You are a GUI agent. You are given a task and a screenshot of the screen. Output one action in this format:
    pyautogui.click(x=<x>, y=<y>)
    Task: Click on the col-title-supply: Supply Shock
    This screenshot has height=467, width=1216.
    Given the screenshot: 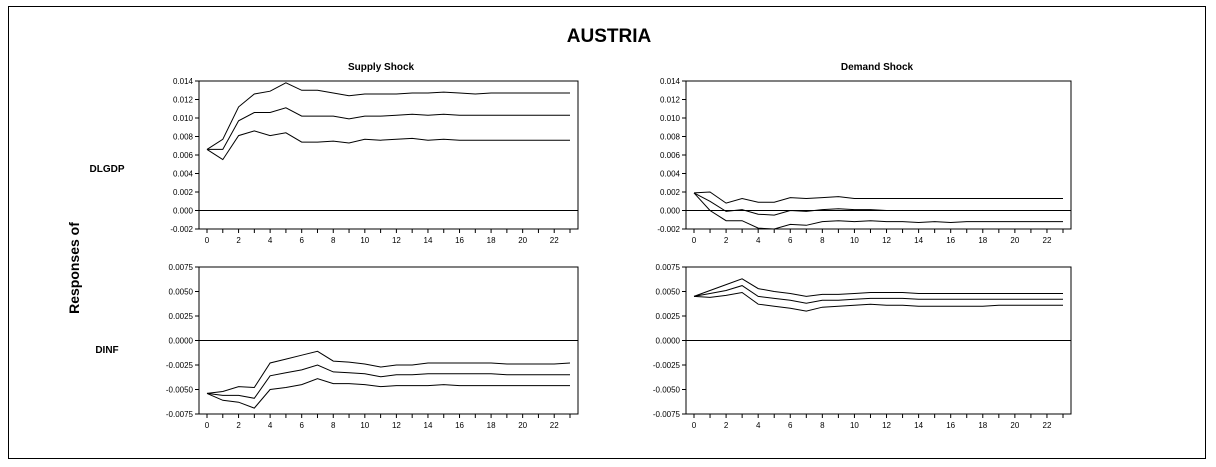 What is the action you would take?
    pyautogui.click(x=381, y=67)
    